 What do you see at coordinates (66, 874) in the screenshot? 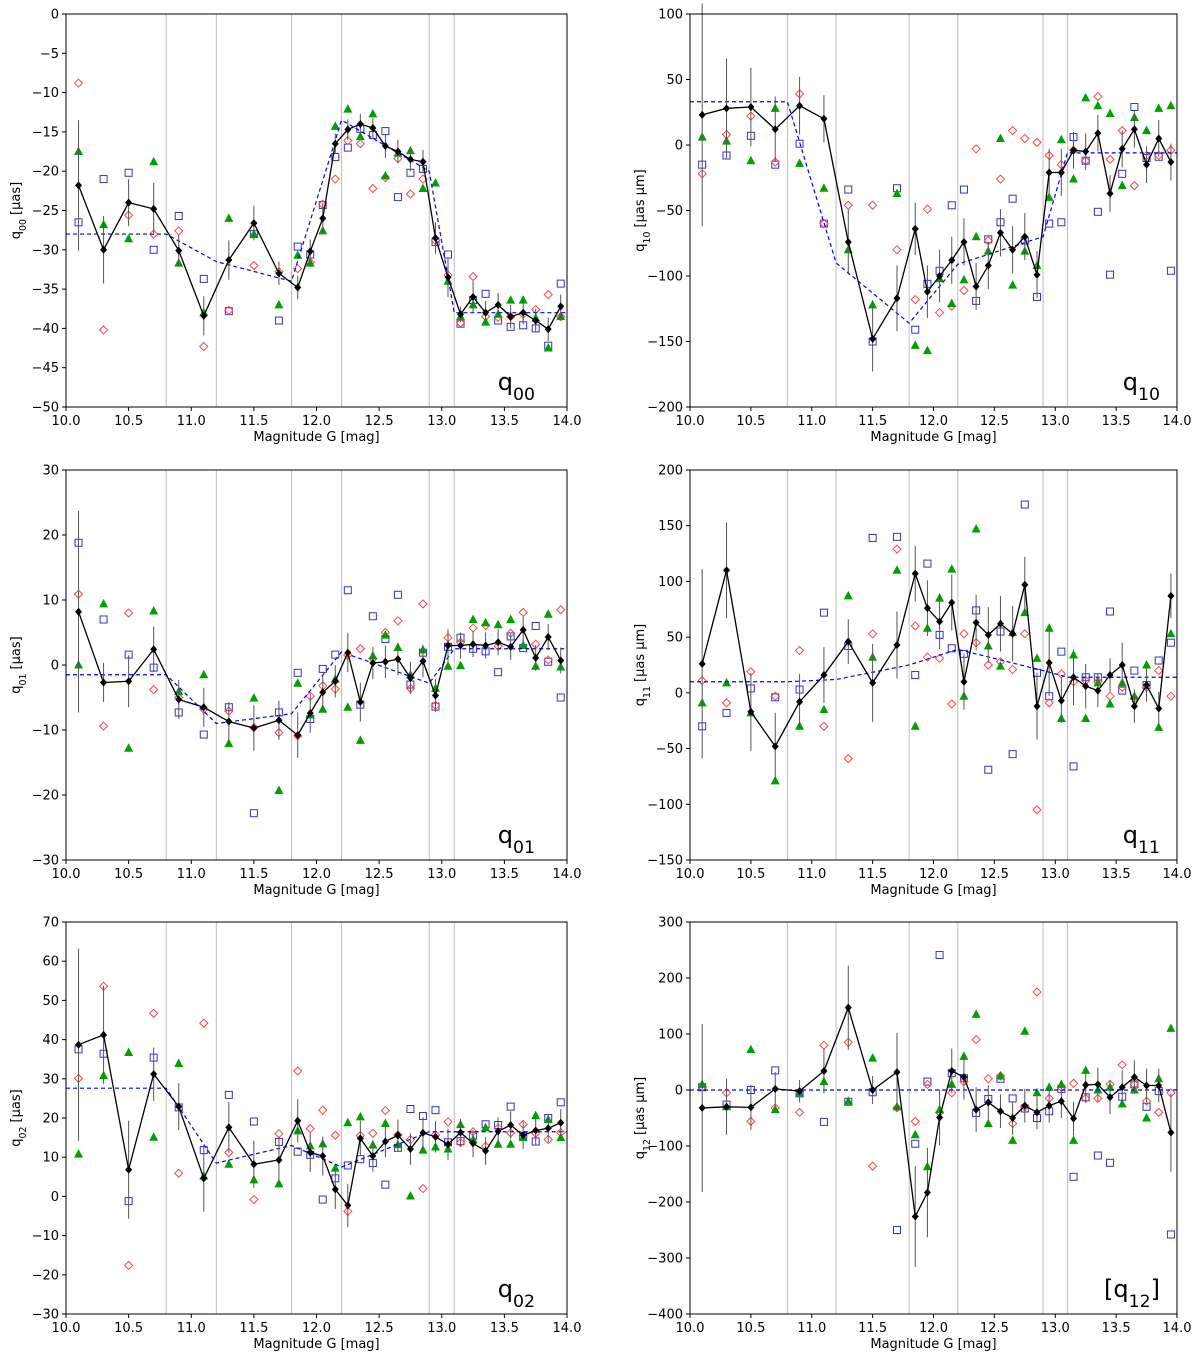
I see `x-tick-label: 10.0` at bounding box center [66, 874].